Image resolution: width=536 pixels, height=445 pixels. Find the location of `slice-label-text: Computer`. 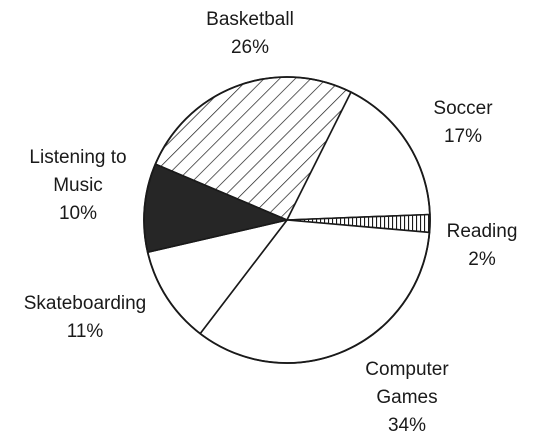

slice-label-text: Computer is located at coordinates (407, 369).